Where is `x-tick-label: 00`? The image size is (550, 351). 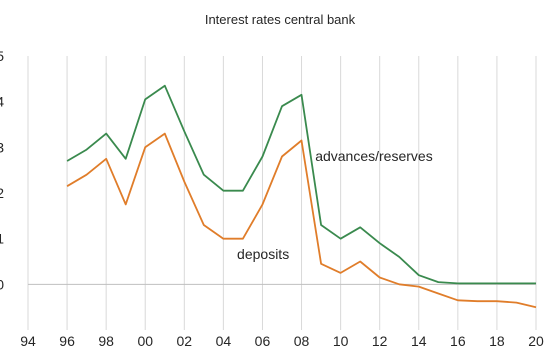 x-tick-label: 00 is located at coordinates (145, 341).